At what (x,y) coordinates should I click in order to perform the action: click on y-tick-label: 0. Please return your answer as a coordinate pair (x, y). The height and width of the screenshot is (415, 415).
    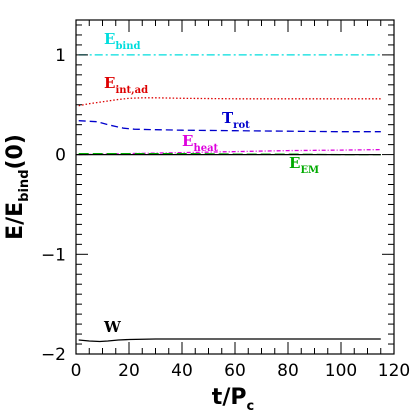
    Looking at the image, I should click on (60, 156).